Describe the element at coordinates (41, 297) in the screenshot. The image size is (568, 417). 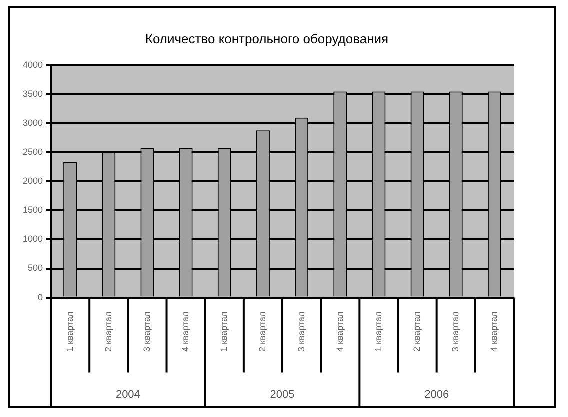
I see `y-tick-label: 0` at that location.